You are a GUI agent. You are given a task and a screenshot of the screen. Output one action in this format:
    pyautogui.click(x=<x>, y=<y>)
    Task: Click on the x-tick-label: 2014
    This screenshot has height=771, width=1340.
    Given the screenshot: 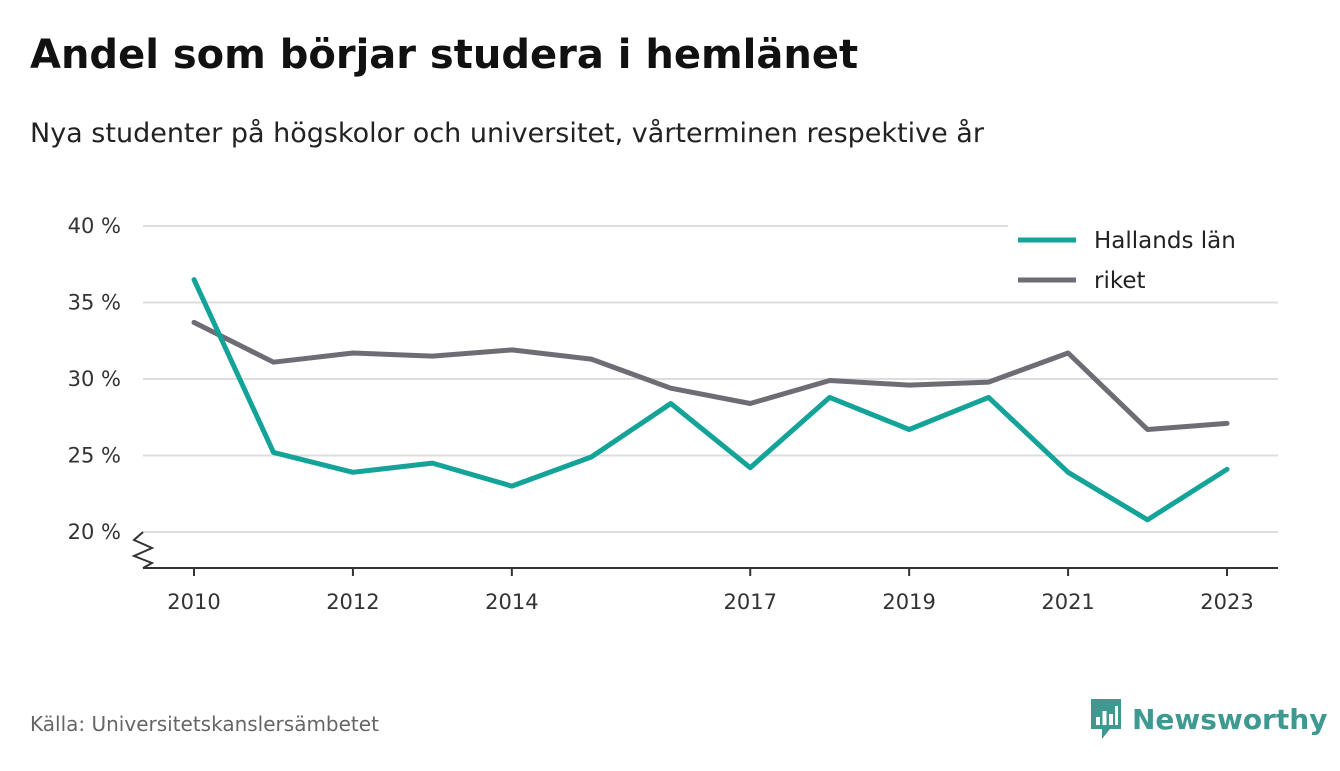 What is the action you would take?
    pyautogui.click(x=511, y=602)
    